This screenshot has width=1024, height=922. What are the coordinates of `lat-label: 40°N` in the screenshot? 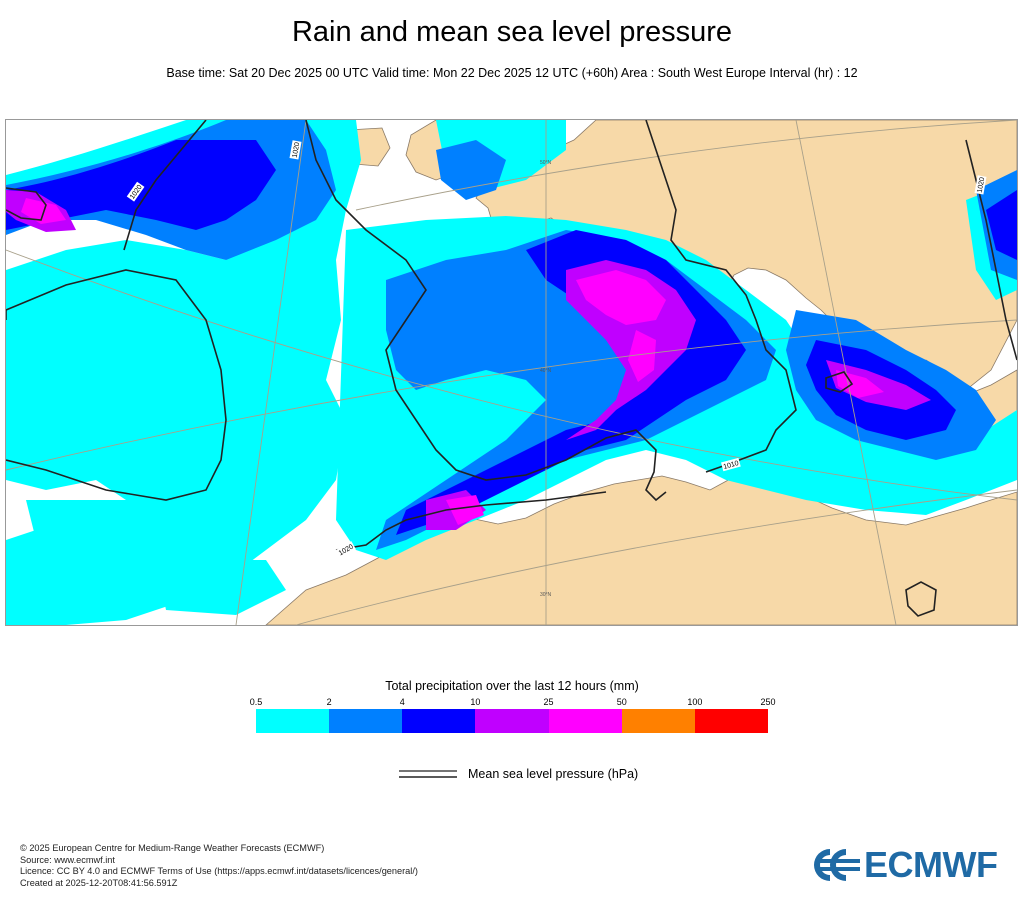 It's located at (546, 371).